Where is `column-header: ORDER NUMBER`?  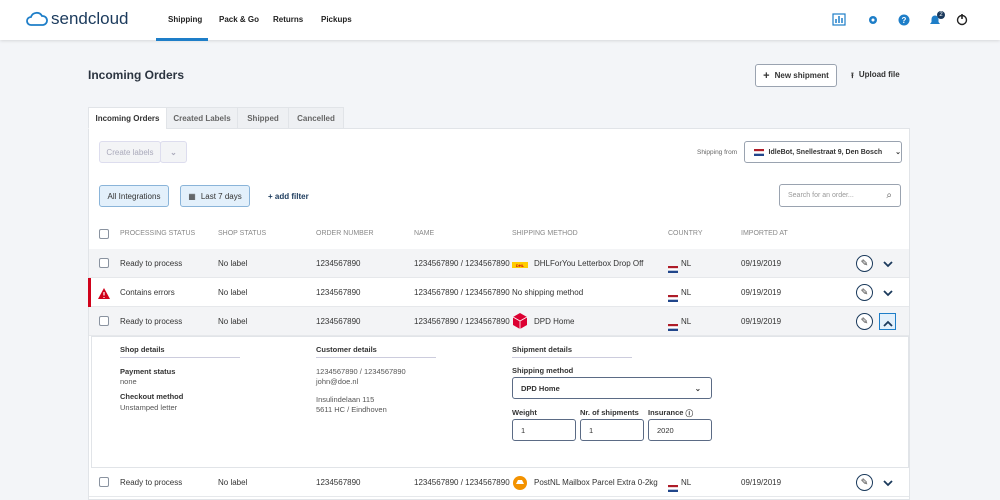 column-header: ORDER NUMBER is located at coordinates (345, 233).